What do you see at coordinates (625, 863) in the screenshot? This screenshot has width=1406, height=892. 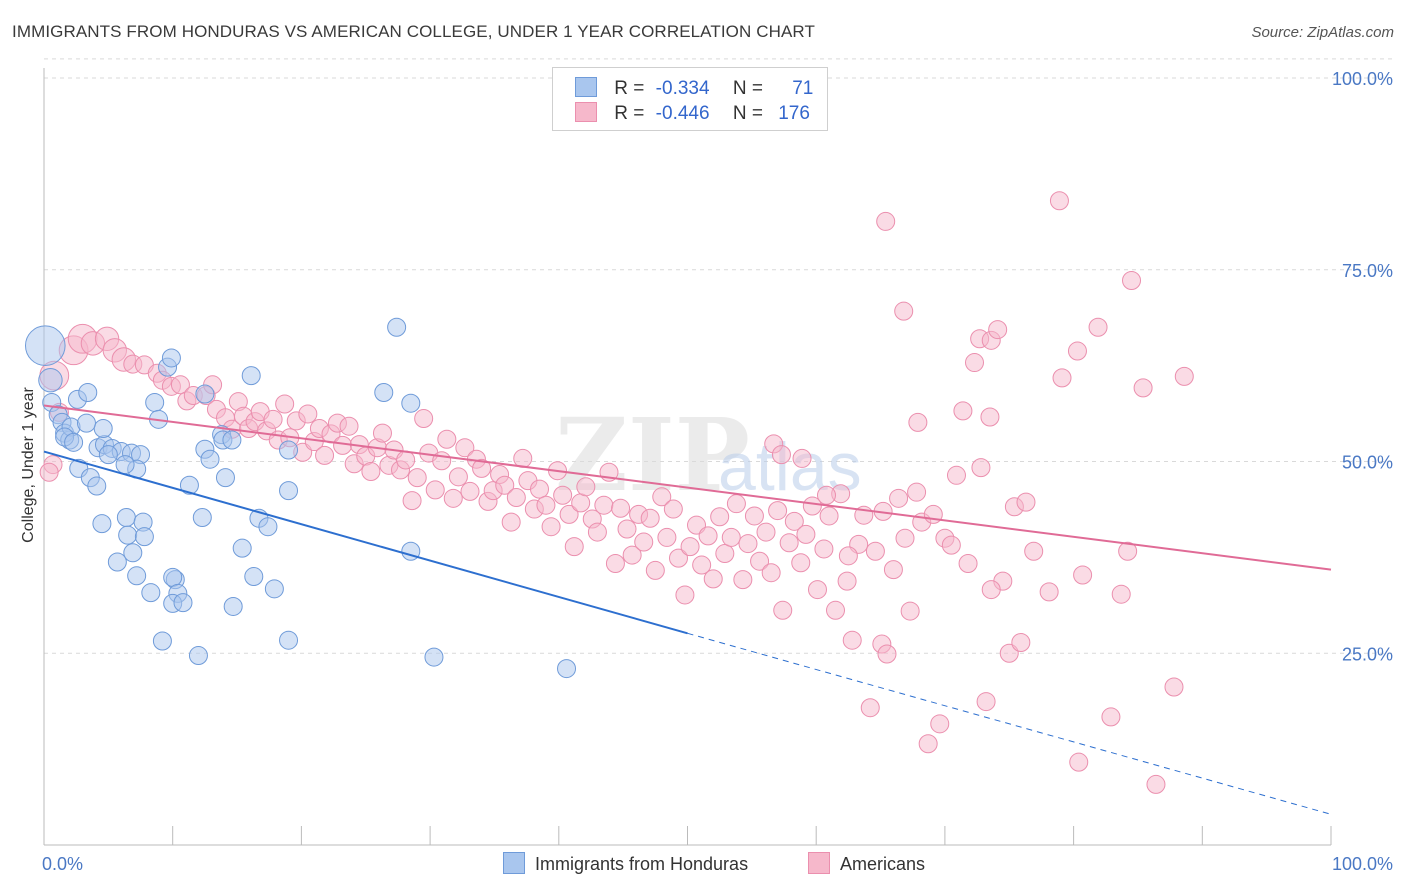 I see `bottom-legend-honduras: Immigrants from Honduras` at bounding box center [625, 863].